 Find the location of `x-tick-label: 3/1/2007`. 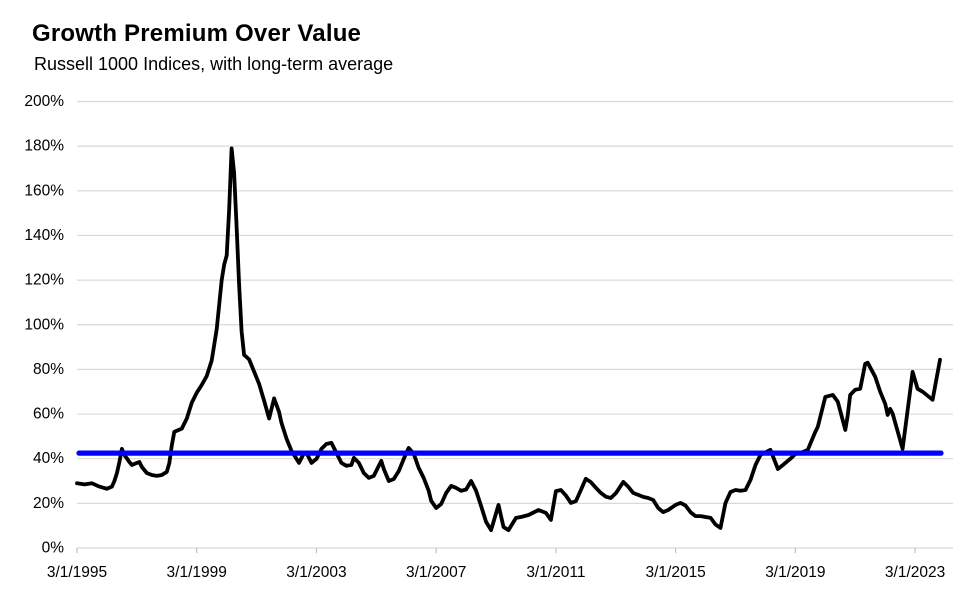

x-tick-label: 3/1/2007 is located at coordinates (436, 572).